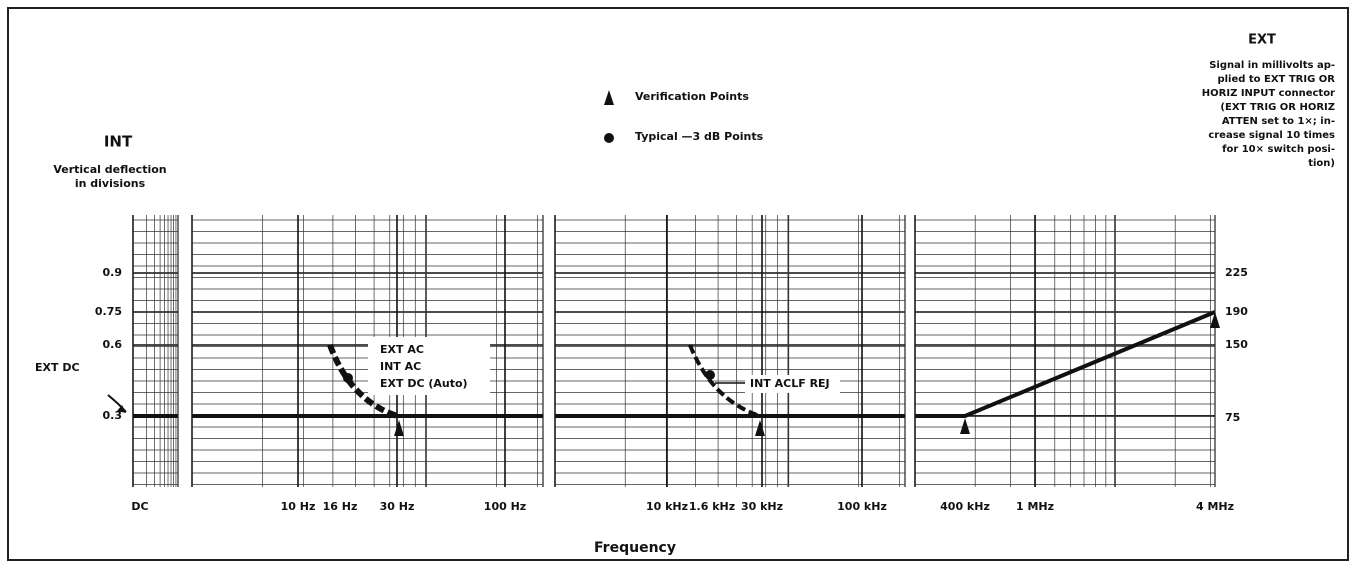  Describe the element at coordinates (118, 142) in the screenshot. I see `left-heading: INT` at that location.